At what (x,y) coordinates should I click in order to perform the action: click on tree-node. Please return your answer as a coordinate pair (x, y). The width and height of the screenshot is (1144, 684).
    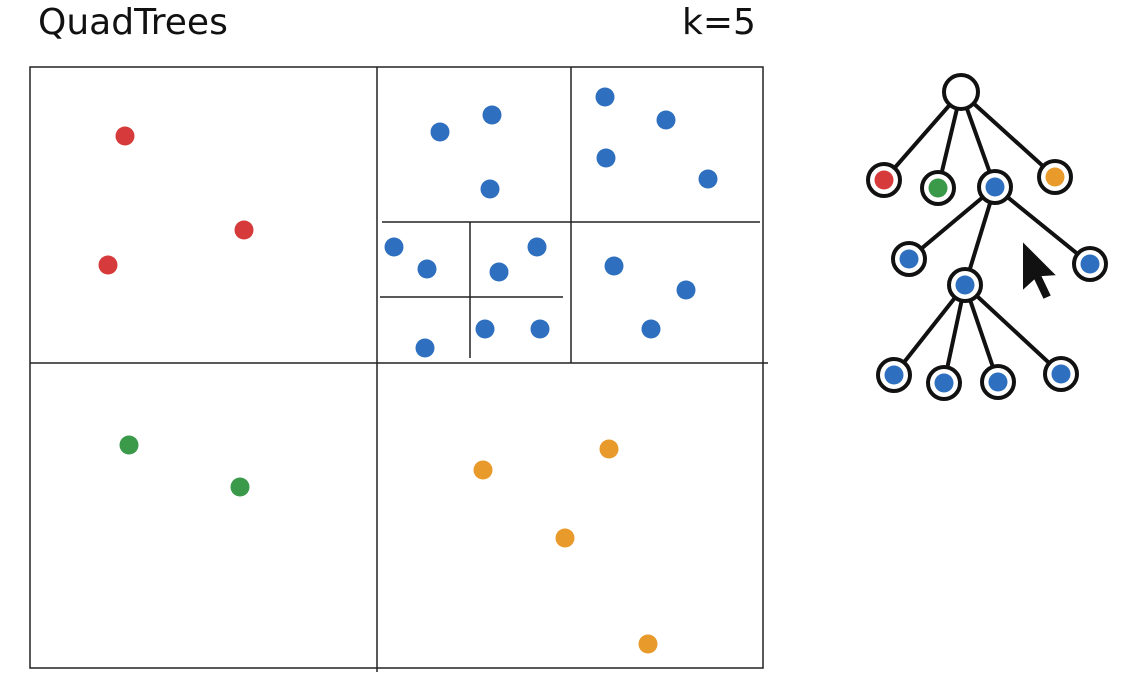
    Looking at the image, I should click on (961, 92).